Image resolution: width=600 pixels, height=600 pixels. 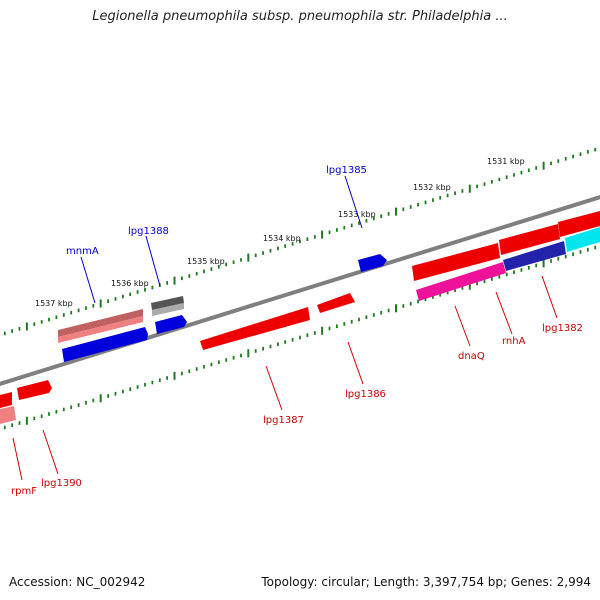 I want to click on leader-lpg1388, so click(x=153, y=261).